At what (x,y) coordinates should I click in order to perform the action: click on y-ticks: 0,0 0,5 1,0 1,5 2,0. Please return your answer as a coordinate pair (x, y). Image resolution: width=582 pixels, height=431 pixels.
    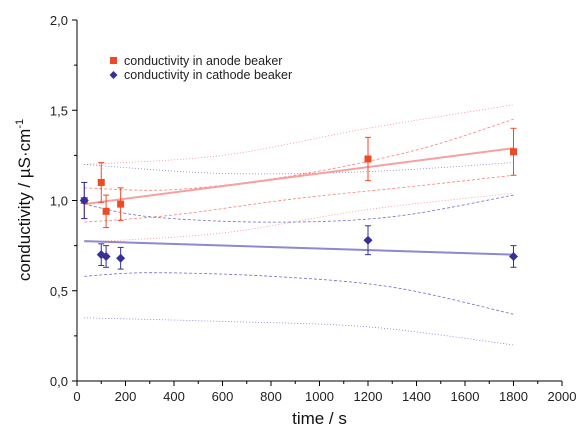
    Looking at the image, I should click on (63, 201).